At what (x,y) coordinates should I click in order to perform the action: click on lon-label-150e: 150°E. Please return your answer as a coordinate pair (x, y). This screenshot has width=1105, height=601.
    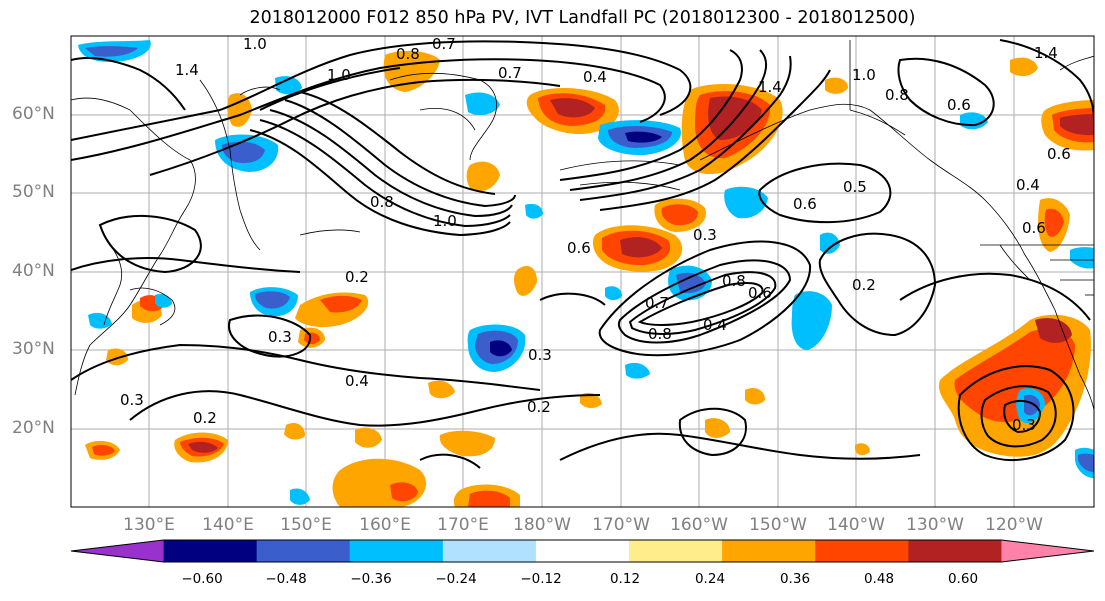
    Looking at the image, I should click on (306, 525).